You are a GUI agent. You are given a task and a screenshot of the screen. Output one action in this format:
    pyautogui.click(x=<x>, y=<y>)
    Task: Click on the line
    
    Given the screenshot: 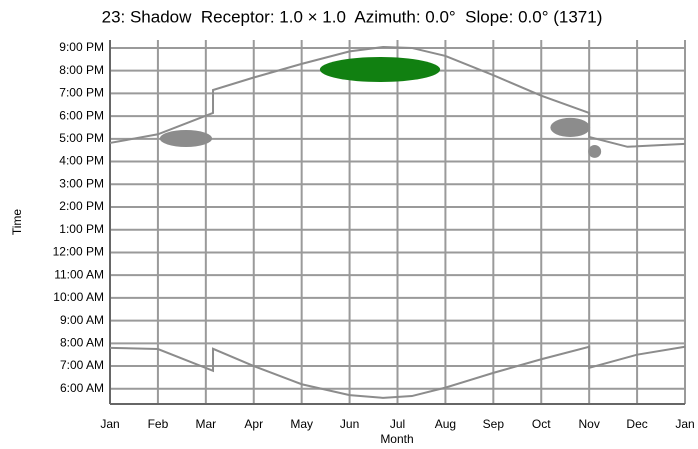 What is the action you would take?
    pyautogui.click(x=397, y=372)
    